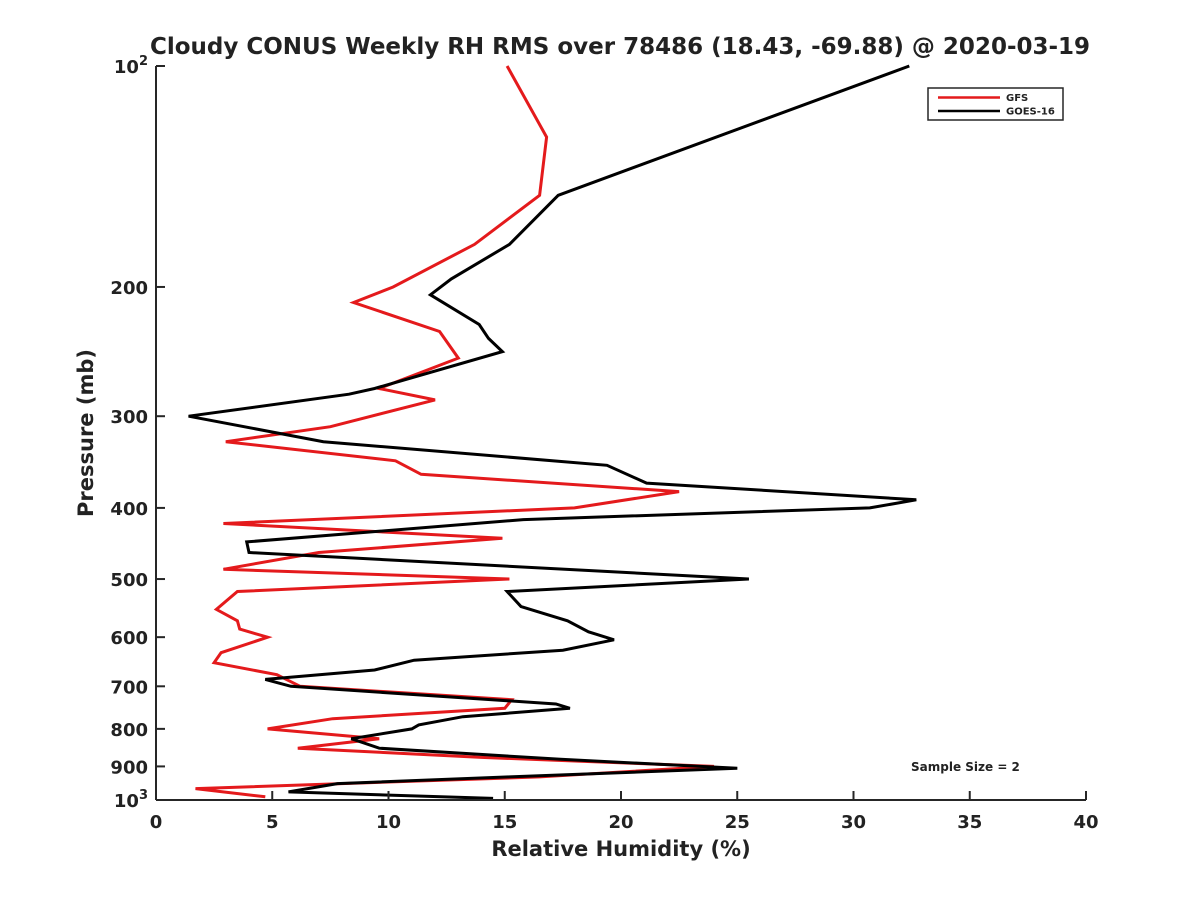 This screenshot has height=900, width=1200. I want to click on legend: GFS GOES-16, so click(995, 104).